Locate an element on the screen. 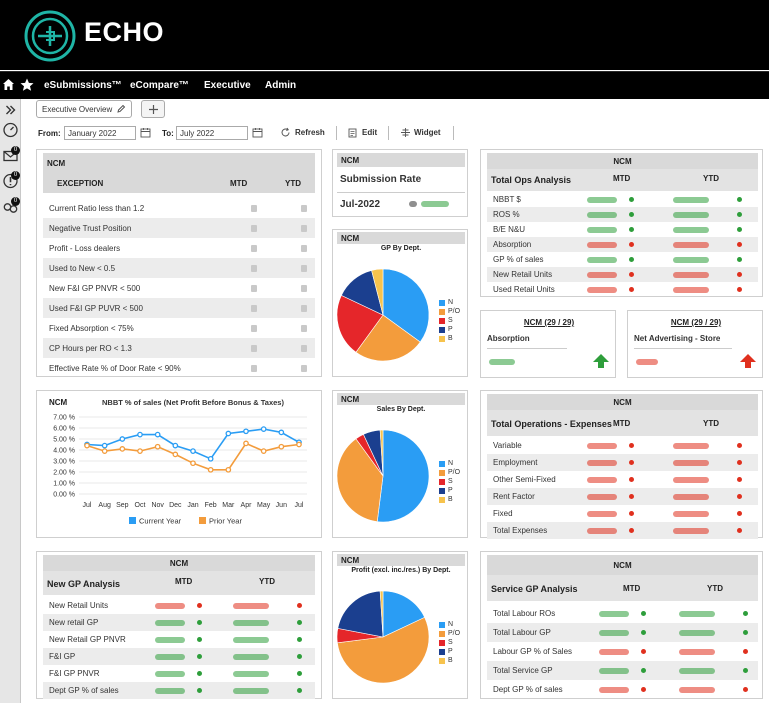  star-icon is located at coordinates (27, 85).